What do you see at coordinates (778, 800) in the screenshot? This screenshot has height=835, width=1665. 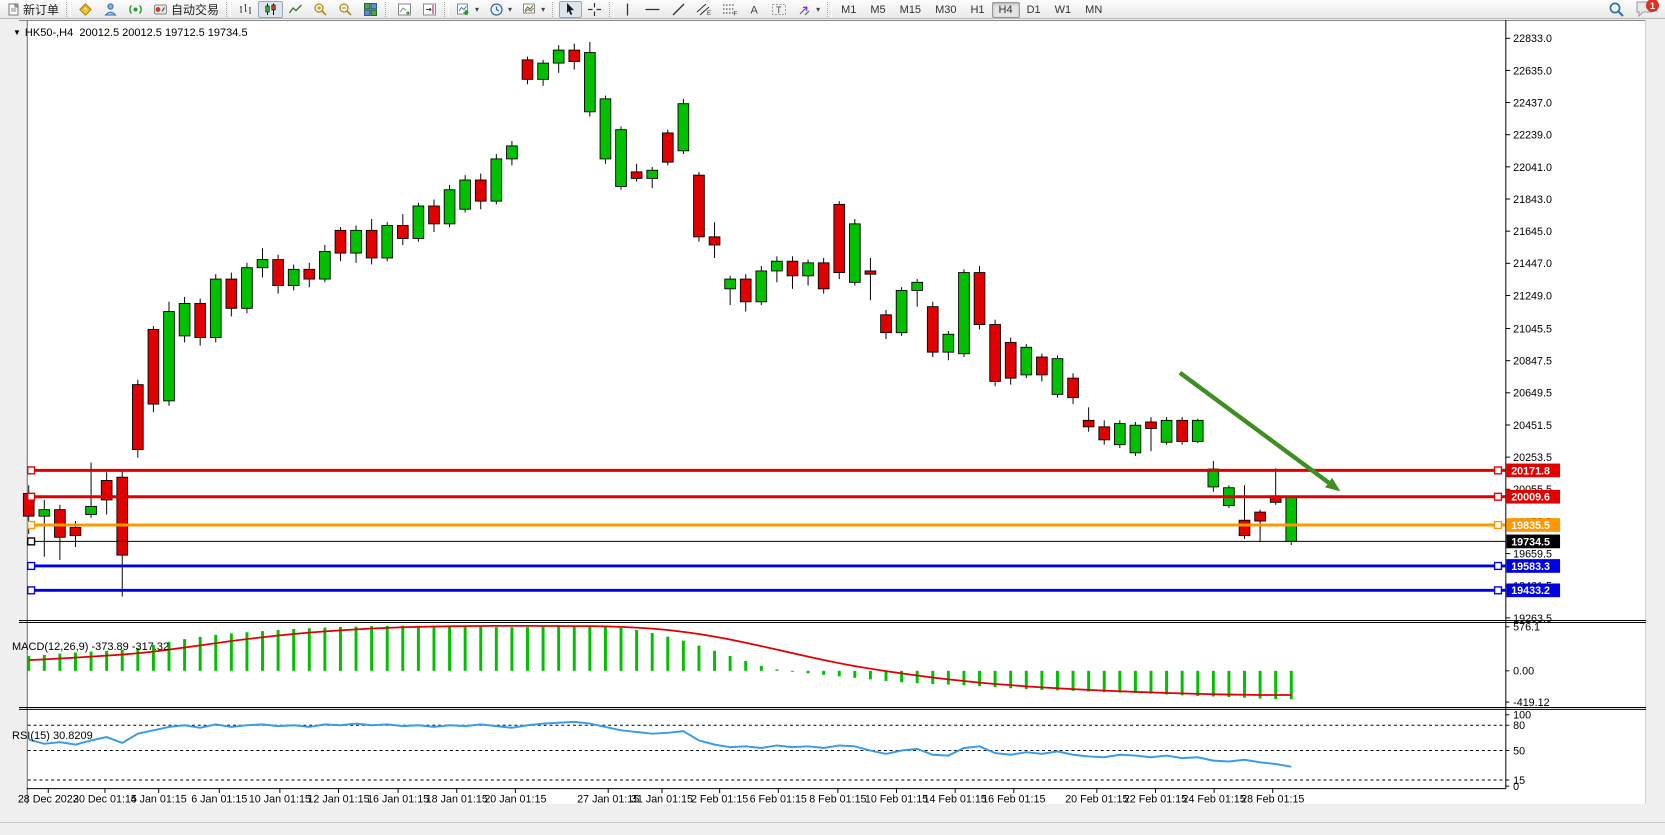 I see `time-label: 6 Feb 01:15` at bounding box center [778, 800].